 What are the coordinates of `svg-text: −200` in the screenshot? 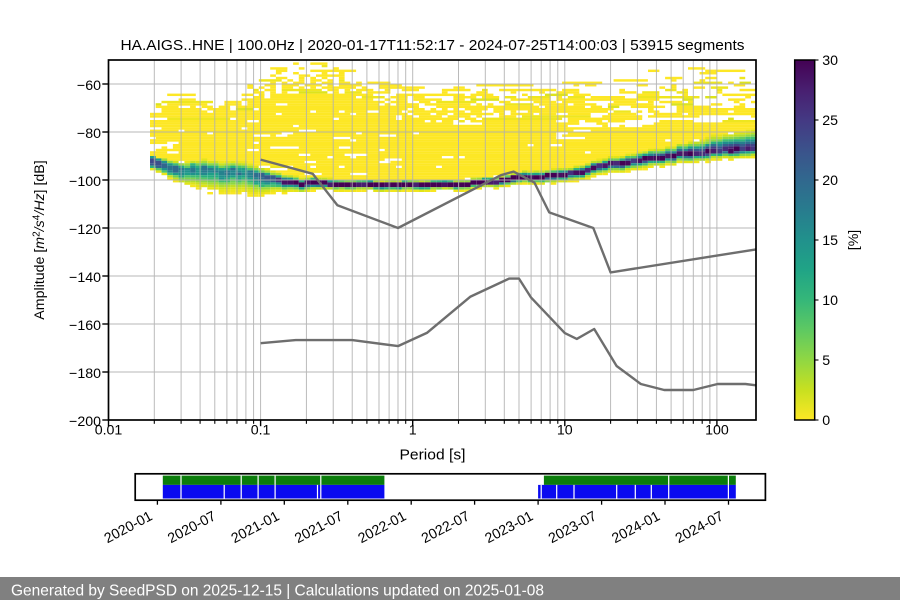 It's located at (85, 422).